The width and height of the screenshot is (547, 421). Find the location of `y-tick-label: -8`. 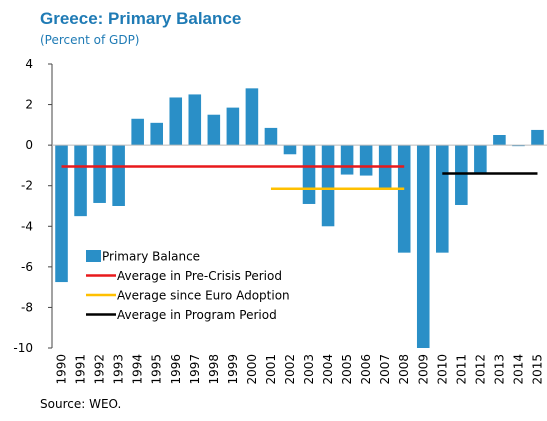

y-tick-label: -8 is located at coordinates (27, 307).